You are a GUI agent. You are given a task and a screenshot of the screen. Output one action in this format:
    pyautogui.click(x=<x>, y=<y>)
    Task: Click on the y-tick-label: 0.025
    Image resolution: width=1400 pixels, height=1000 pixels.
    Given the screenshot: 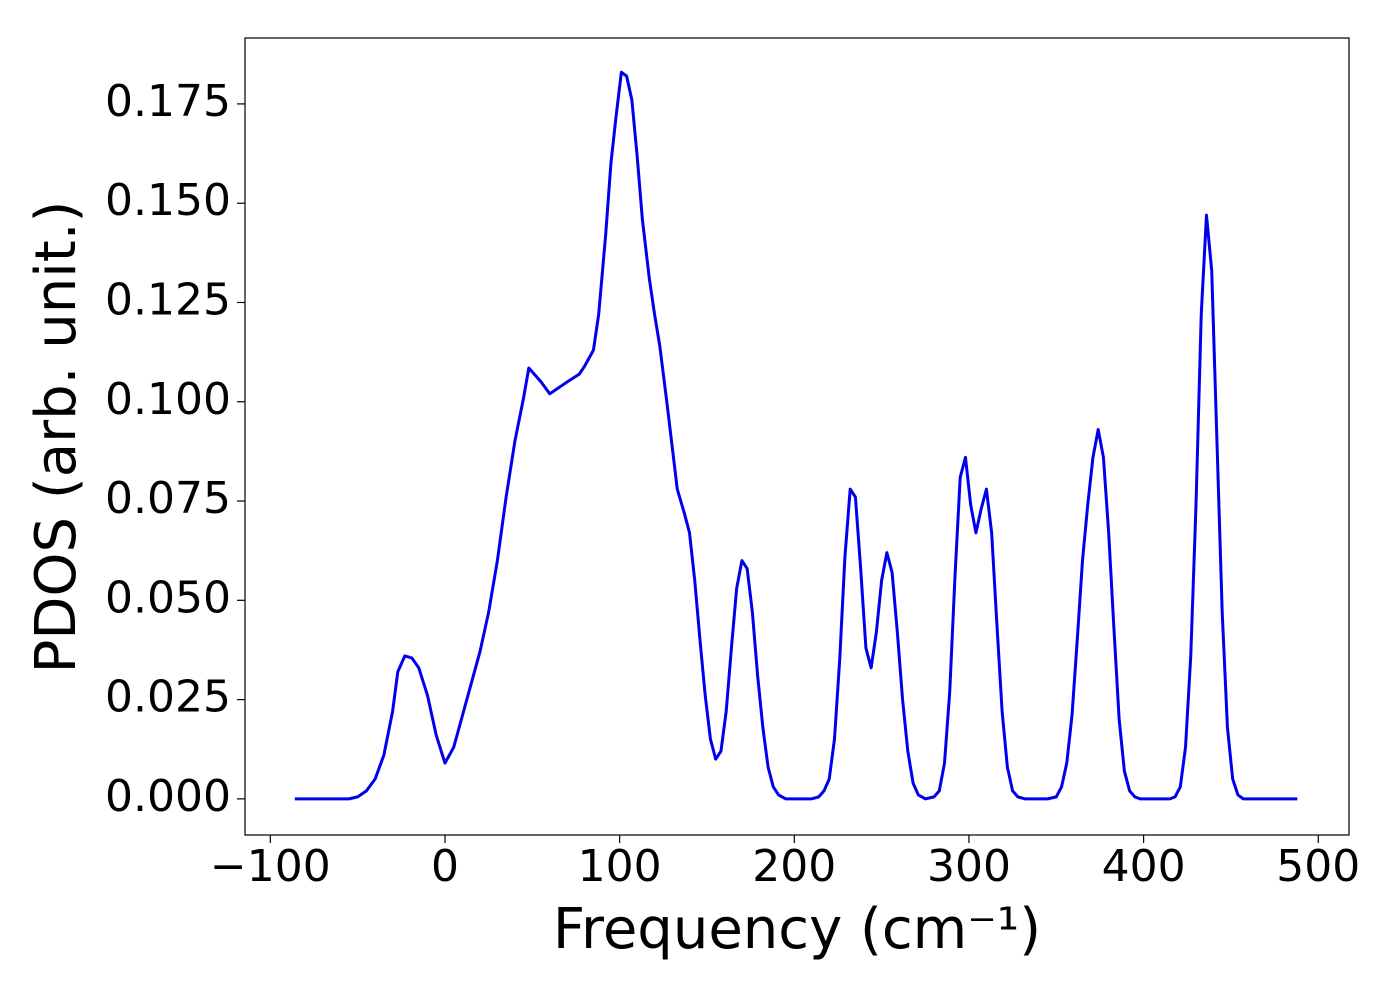 What is the action you would take?
    pyautogui.click(x=168, y=697)
    